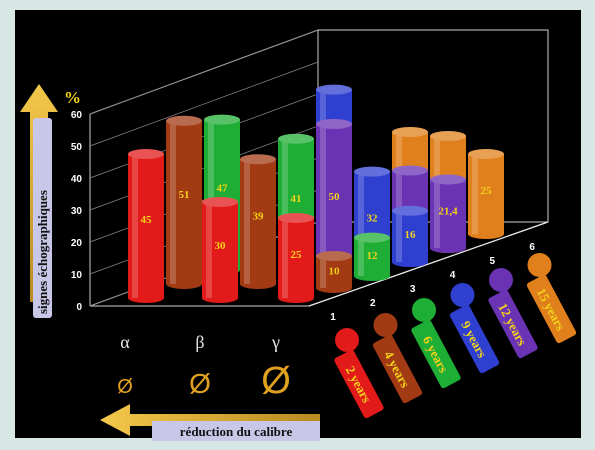 This screenshot has height=450, width=595. Describe the element at coordinates (413, 289) in the screenshot. I see `depth-tick-label: 3` at that location.